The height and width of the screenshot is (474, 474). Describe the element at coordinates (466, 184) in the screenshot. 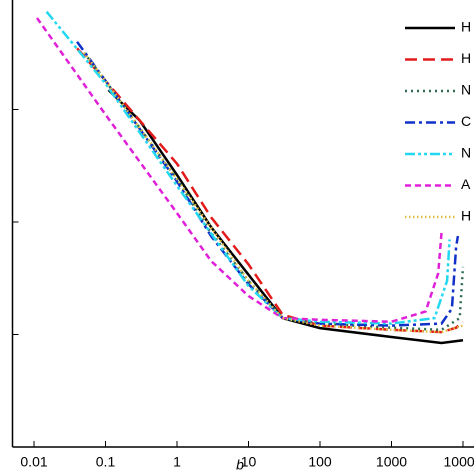

I see `legend-label: A` at that location.